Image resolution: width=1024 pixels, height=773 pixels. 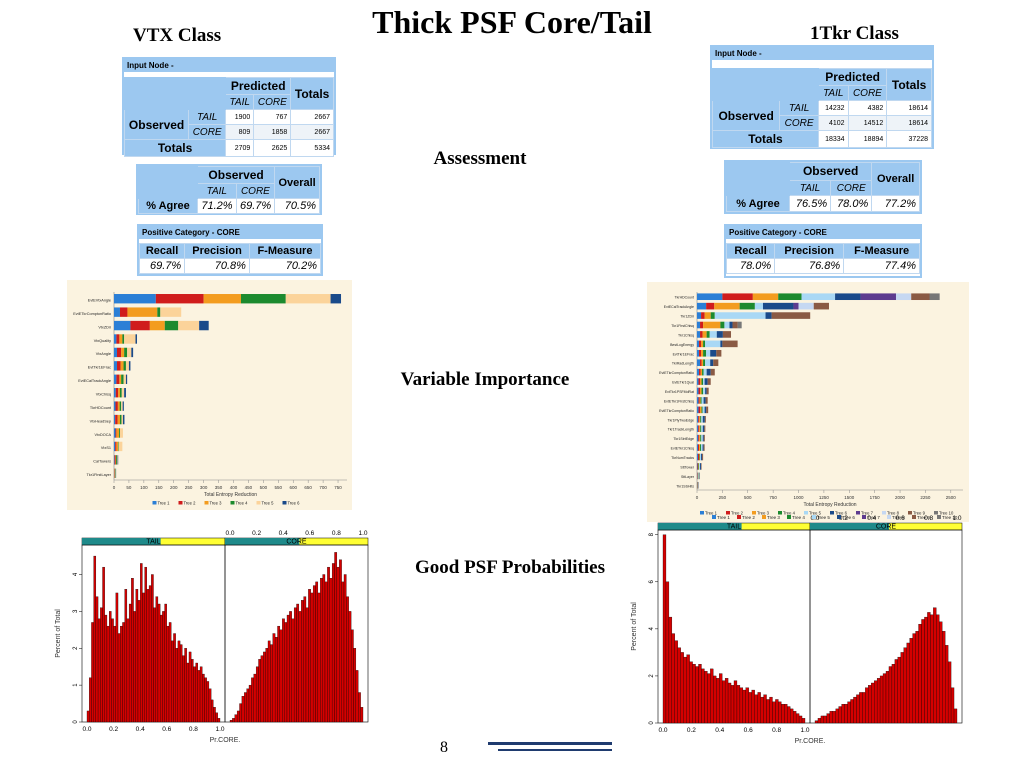 What do you see at coordinates (100, 421) in the screenshot?
I see `category-label: VtxHeadSep` at bounding box center [100, 421].